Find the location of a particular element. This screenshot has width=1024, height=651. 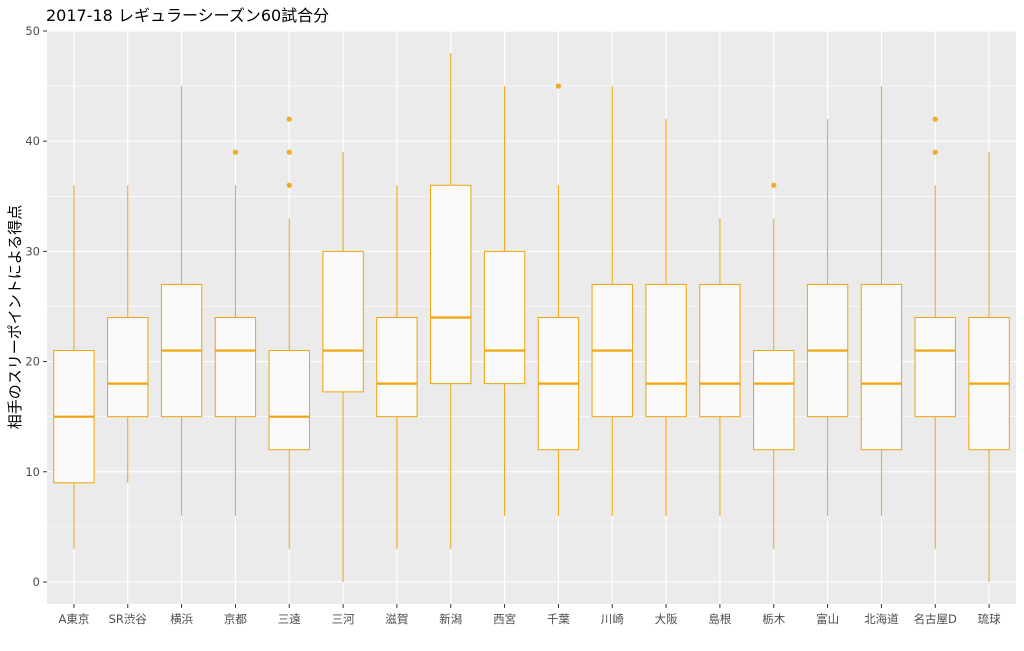

x-tick-label: 川崎 is located at coordinates (612, 619).